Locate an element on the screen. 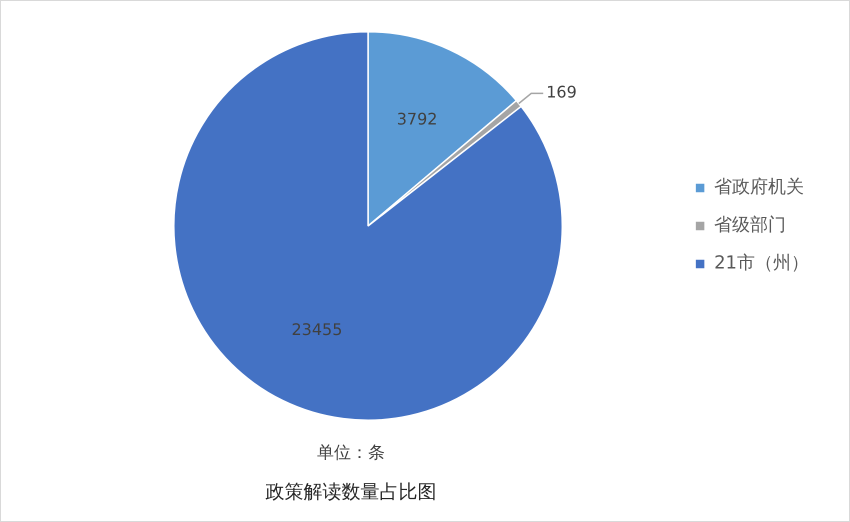  legend-label: 省政府机关 is located at coordinates (759, 187).